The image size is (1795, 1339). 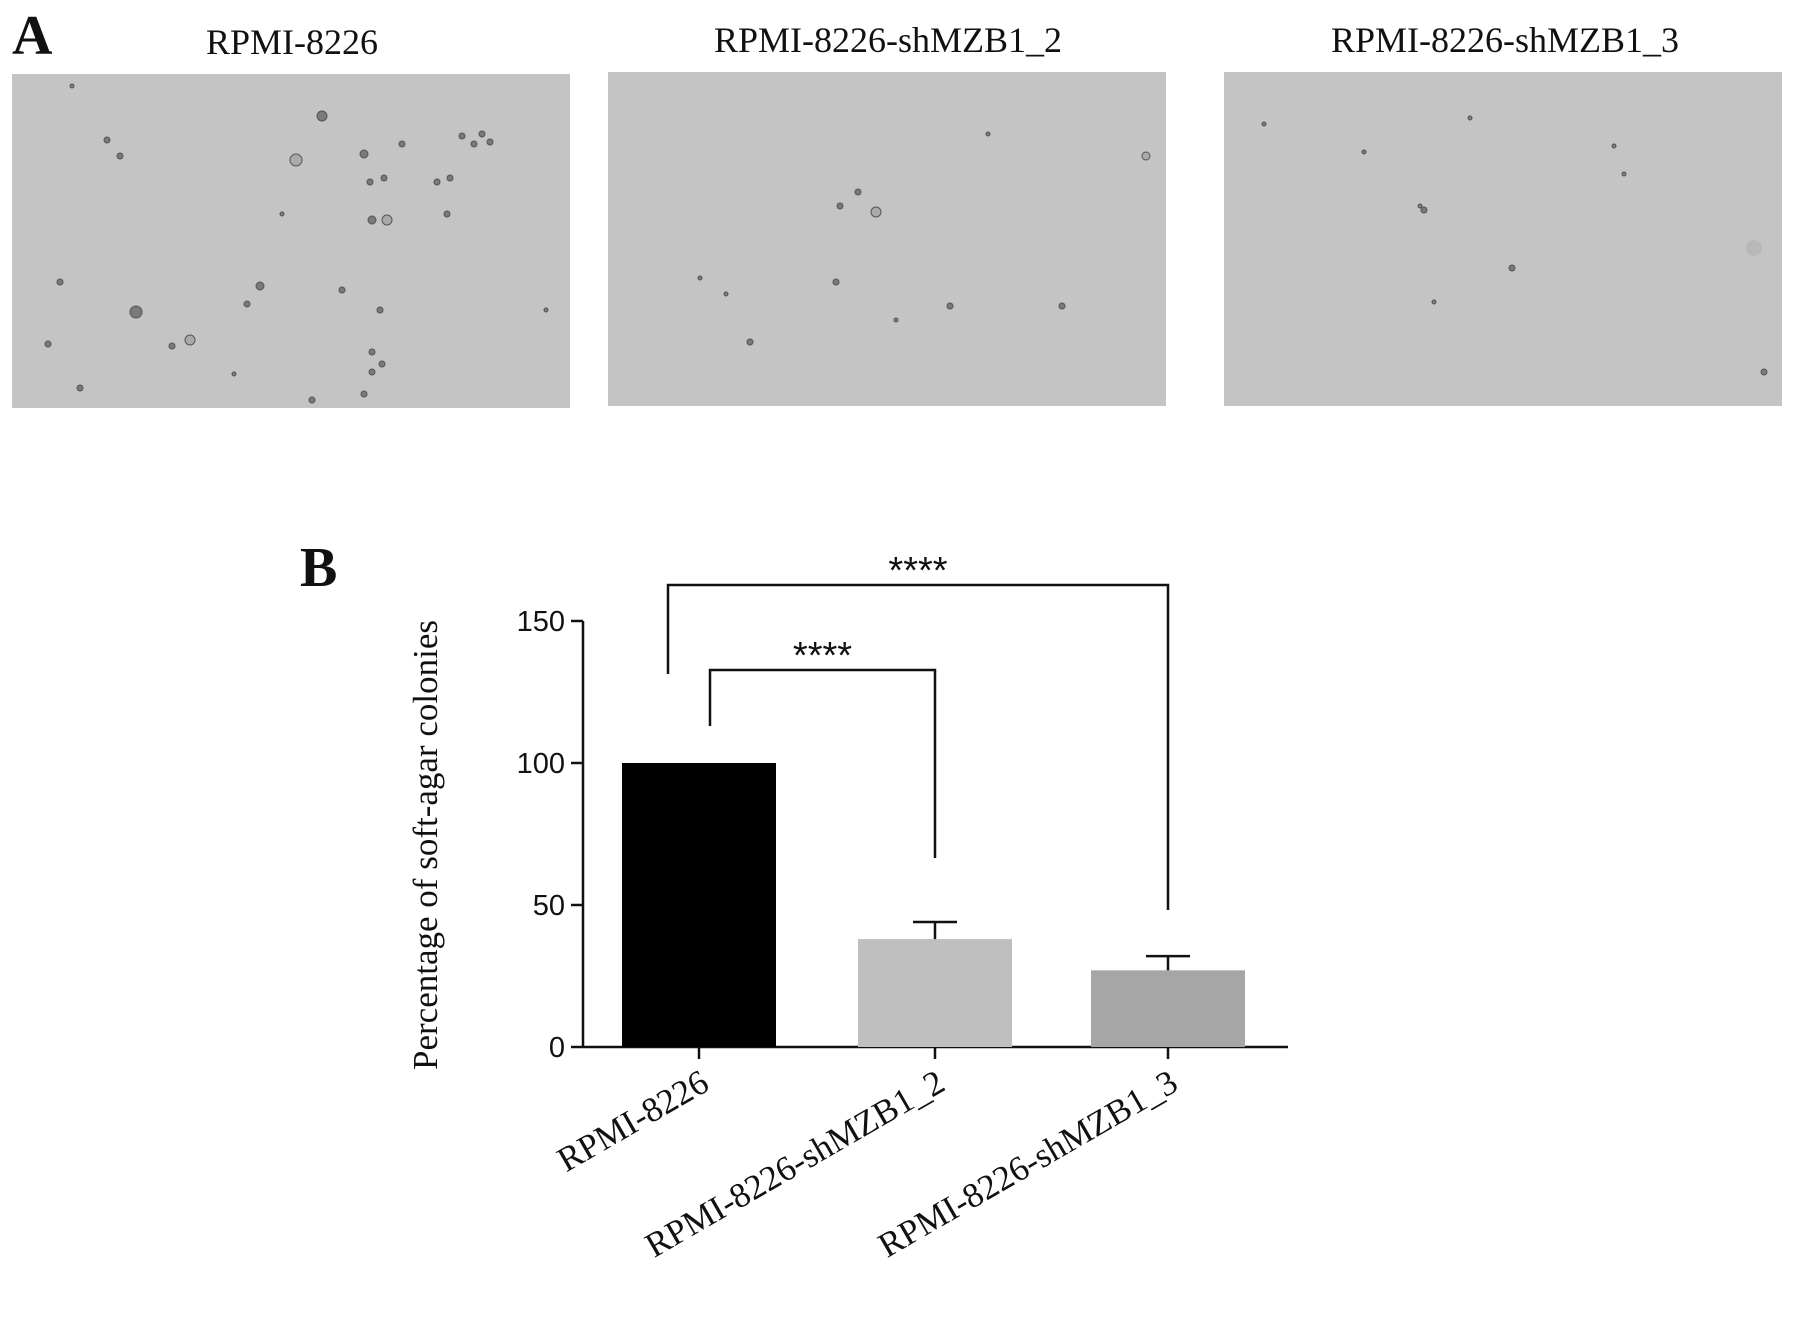 What do you see at coordinates (549, 906) in the screenshot?
I see `y-tick-label: 50` at bounding box center [549, 906].